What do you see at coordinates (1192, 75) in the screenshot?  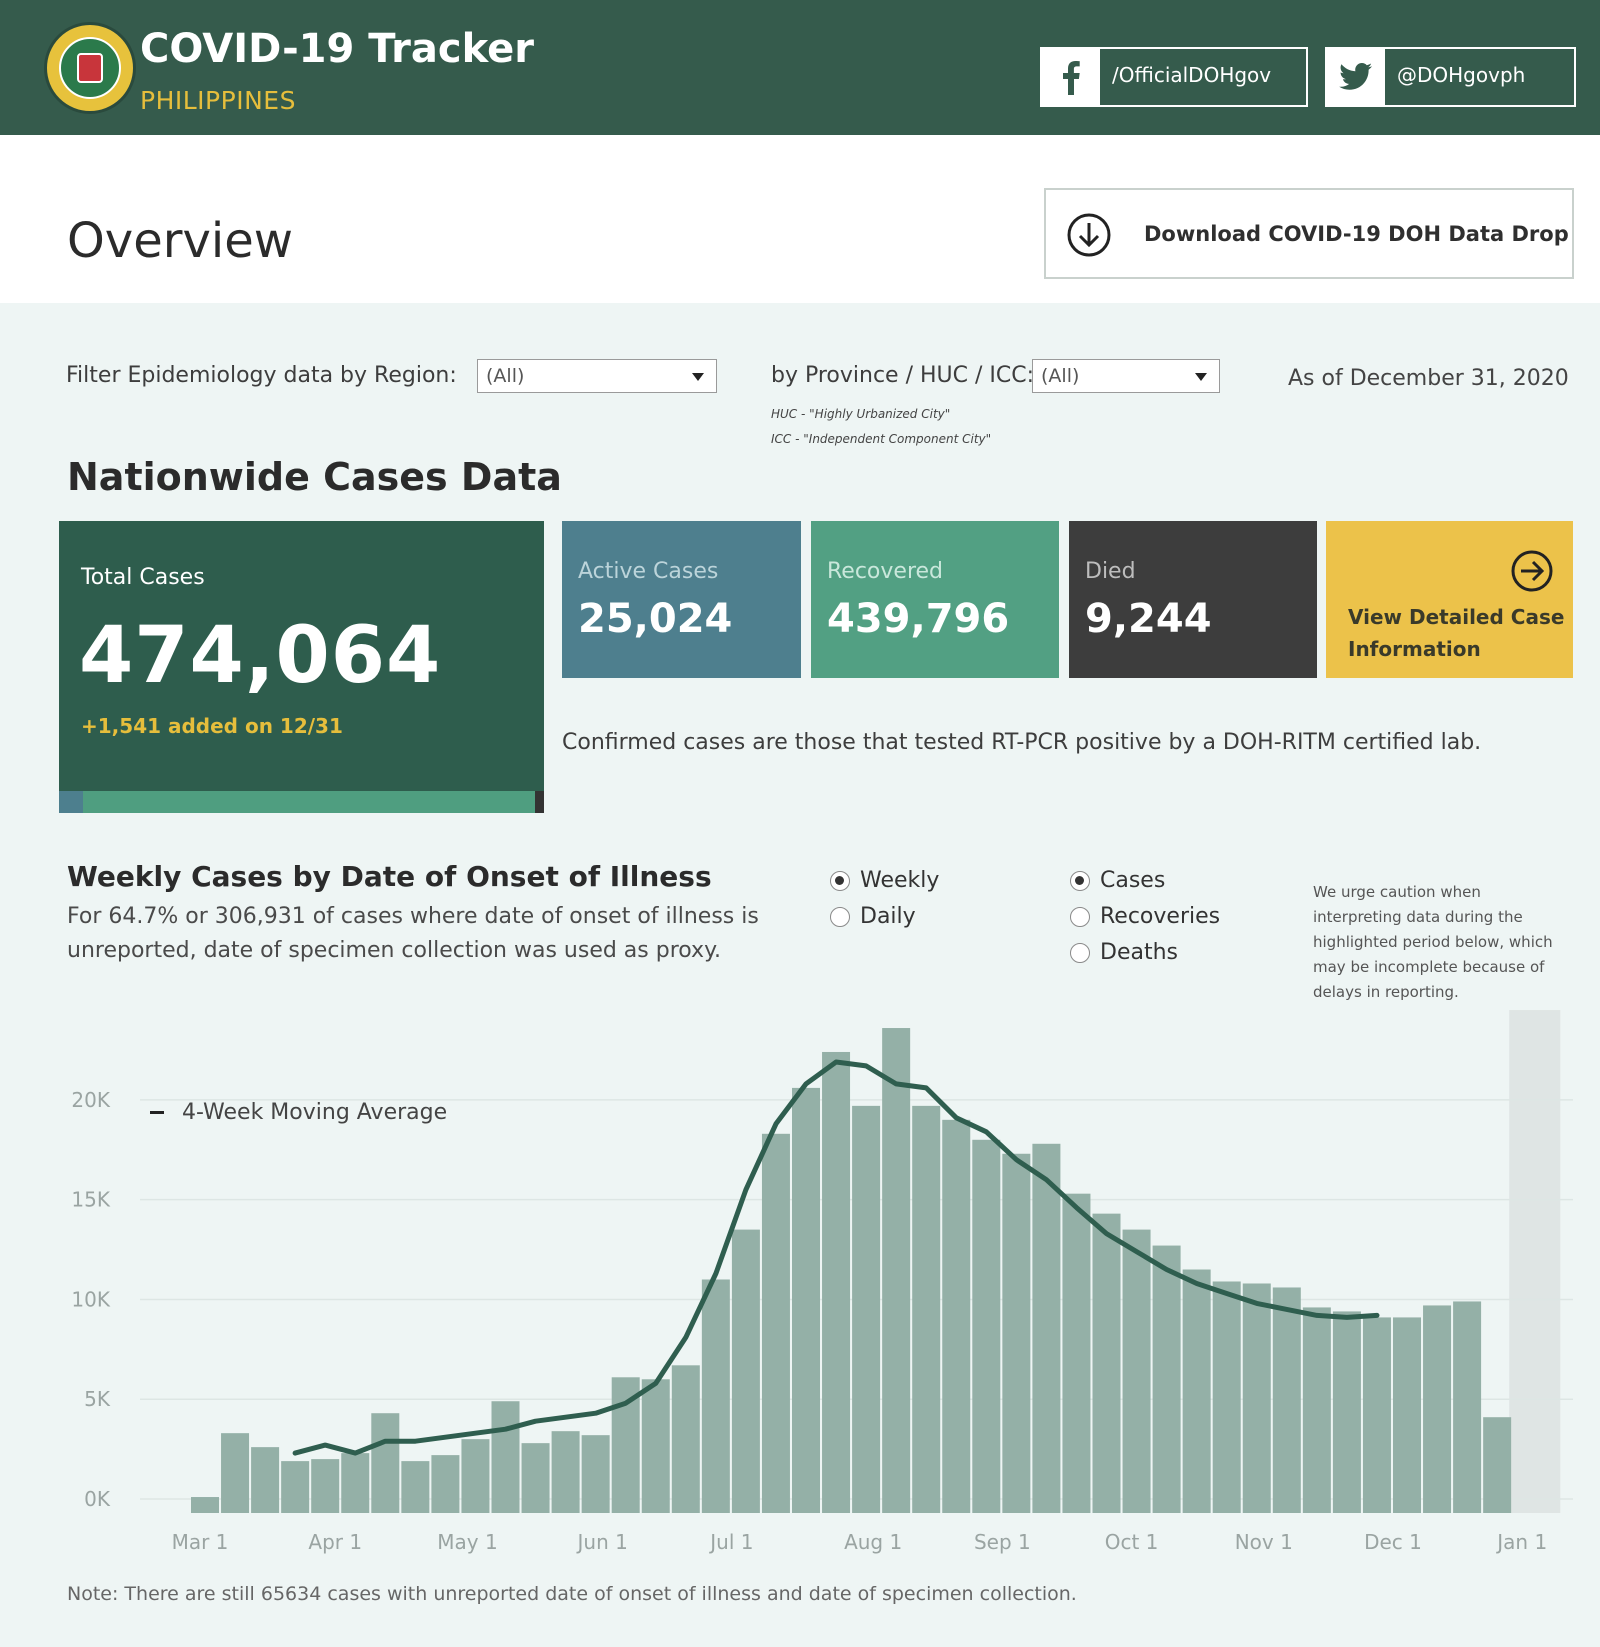 I see `facebook-label: /OfficialDOHgov` at bounding box center [1192, 75].